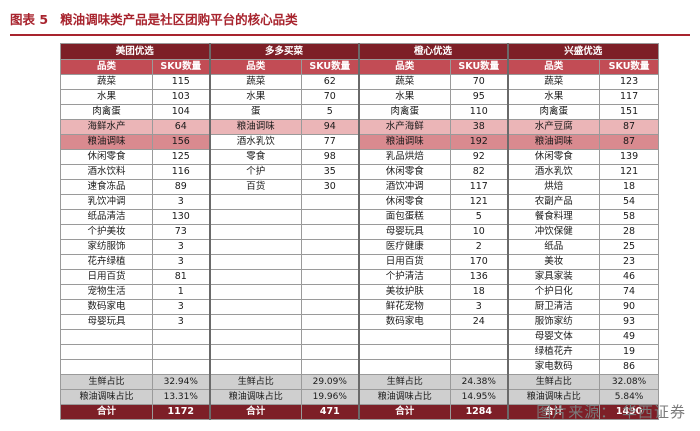 This screenshot has height=431, width=700. What do you see at coordinates (106, 292) in the screenshot?
I see `category-cell: 宠物生活` at bounding box center [106, 292].